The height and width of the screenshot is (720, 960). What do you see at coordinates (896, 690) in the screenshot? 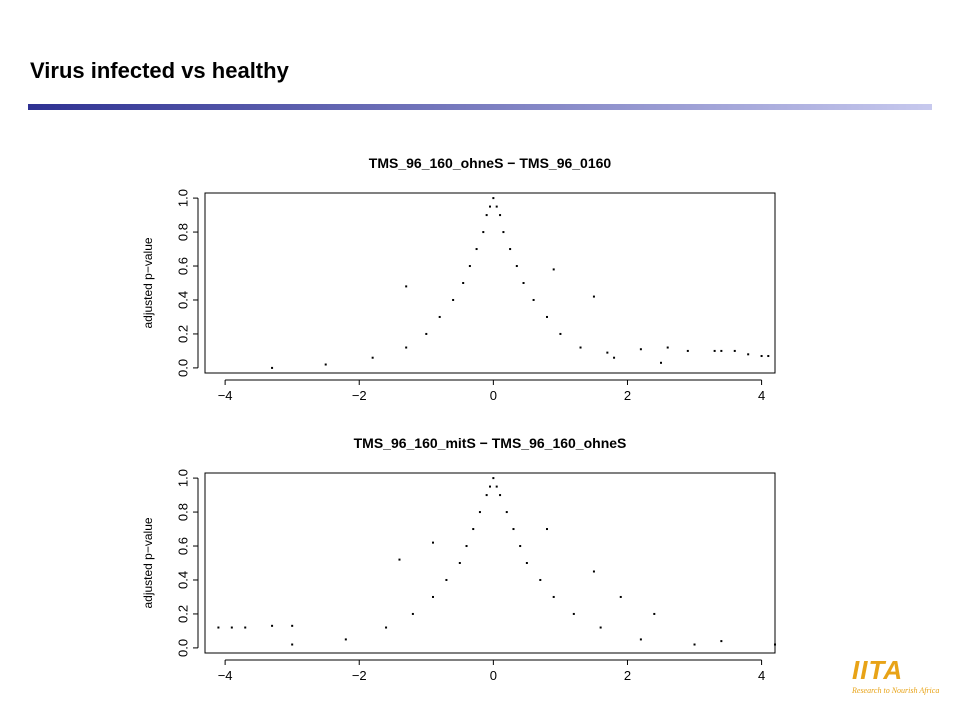
I see `iita-logo-tagline: Research to Nourish Africa` at bounding box center [896, 690].